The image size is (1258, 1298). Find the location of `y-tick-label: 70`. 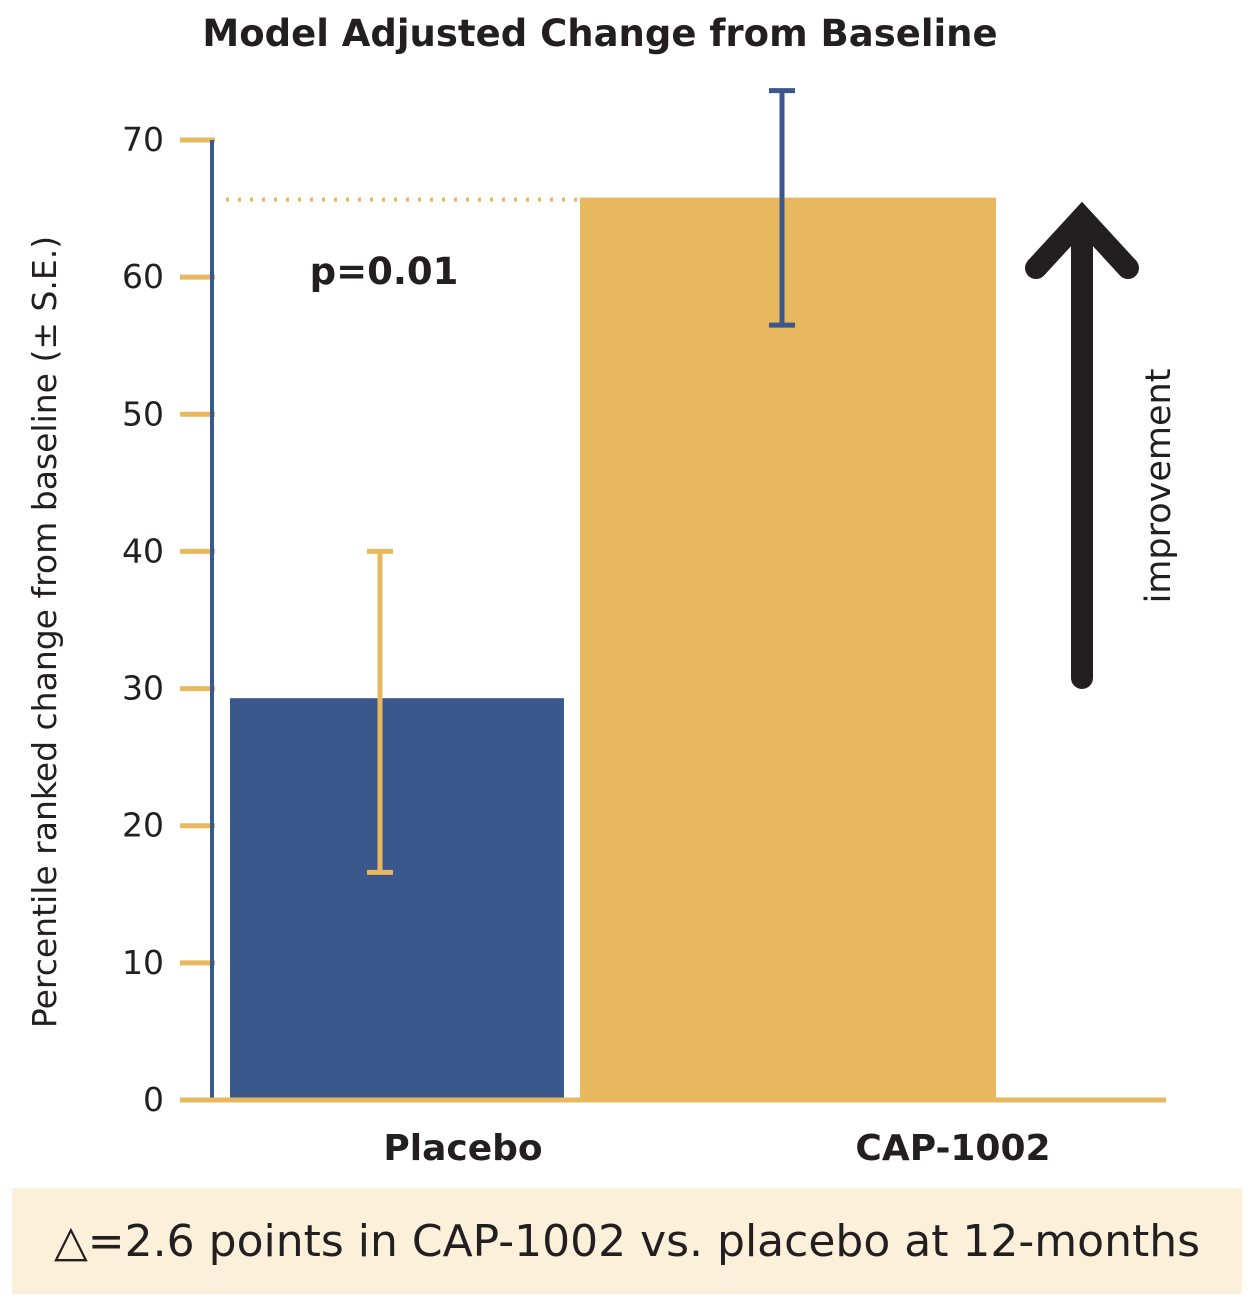

y-tick-label: 70 is located at coordinates (143, 139).